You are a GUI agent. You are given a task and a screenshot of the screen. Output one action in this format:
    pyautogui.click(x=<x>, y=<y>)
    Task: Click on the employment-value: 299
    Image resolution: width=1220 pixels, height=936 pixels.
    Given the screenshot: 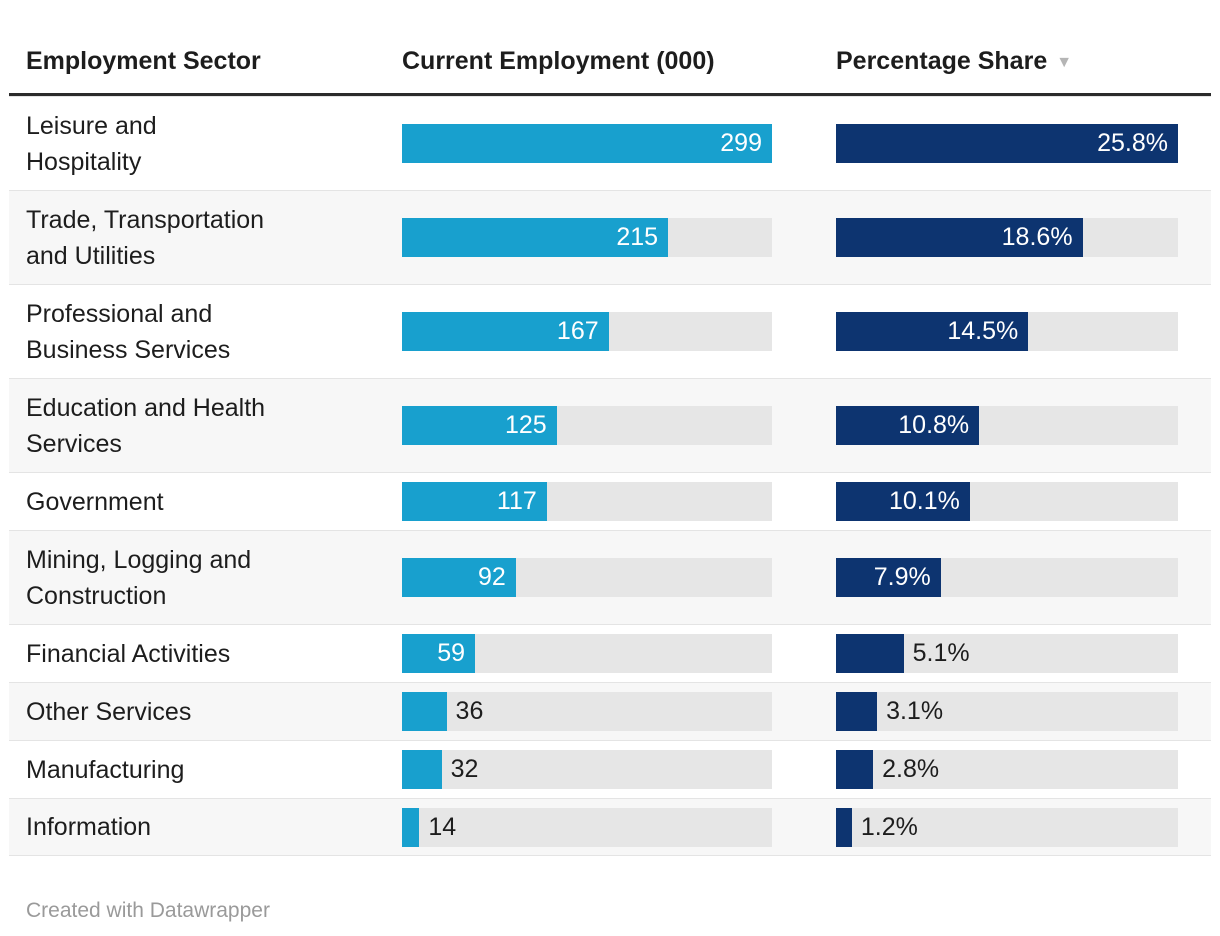 What is the action you would take?
    pyautogui.click(x=741, y=143)
    